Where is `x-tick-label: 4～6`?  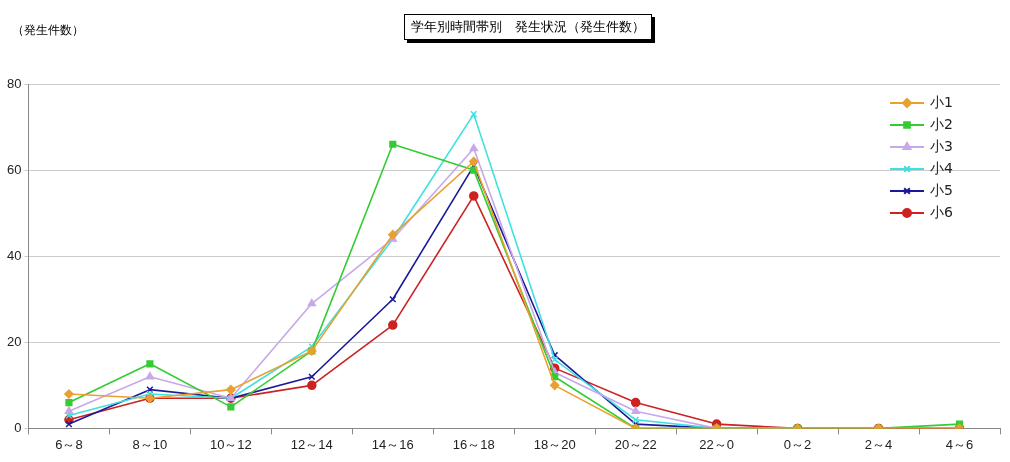
x-tick-label: 4～6 is located at coordinates (959, 444).